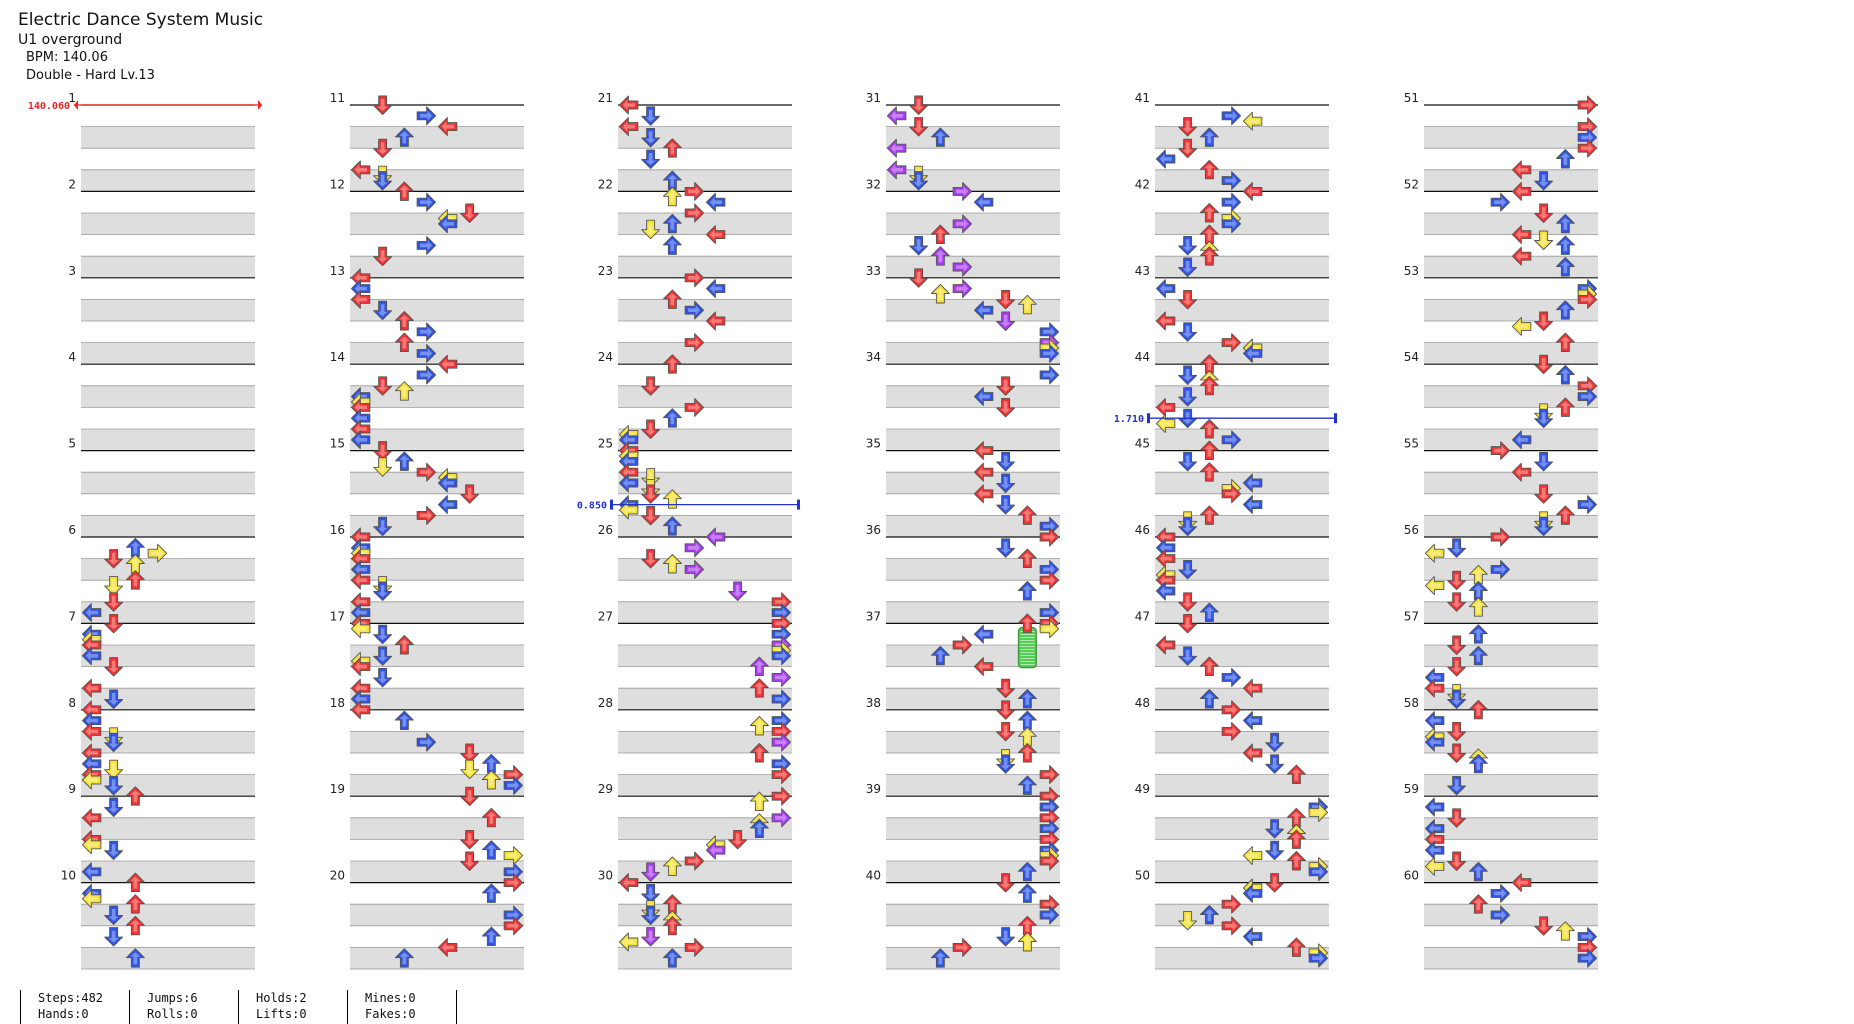 The width and height of the screenshot is (1854, 1024). Describe the element at coordinates (337, 789) in the screenshot. I see `measure-number: 19` at that location.